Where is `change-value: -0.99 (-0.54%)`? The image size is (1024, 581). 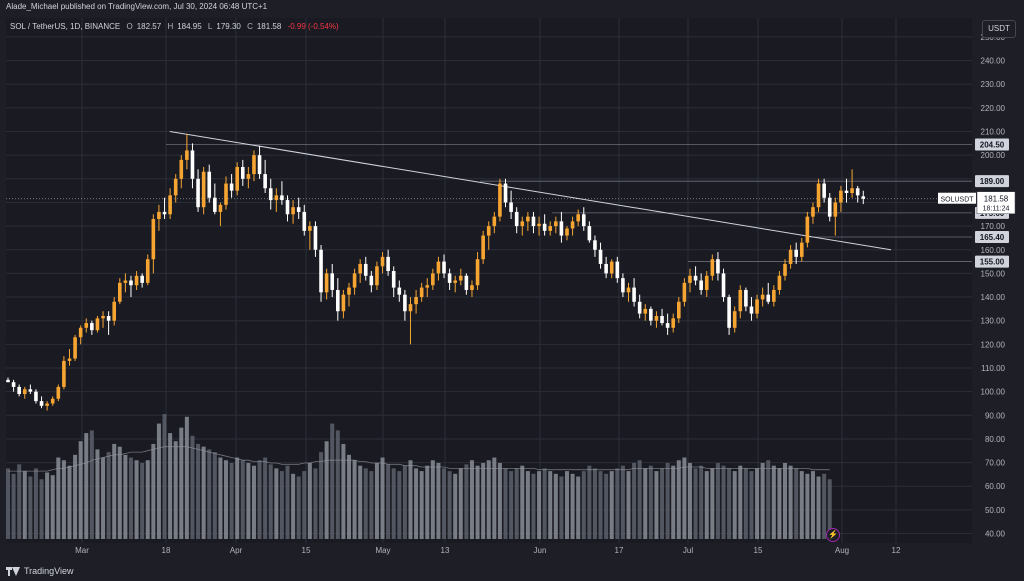
change-value: -0.99 (-0.54%) is located at coordinates (313, 26).